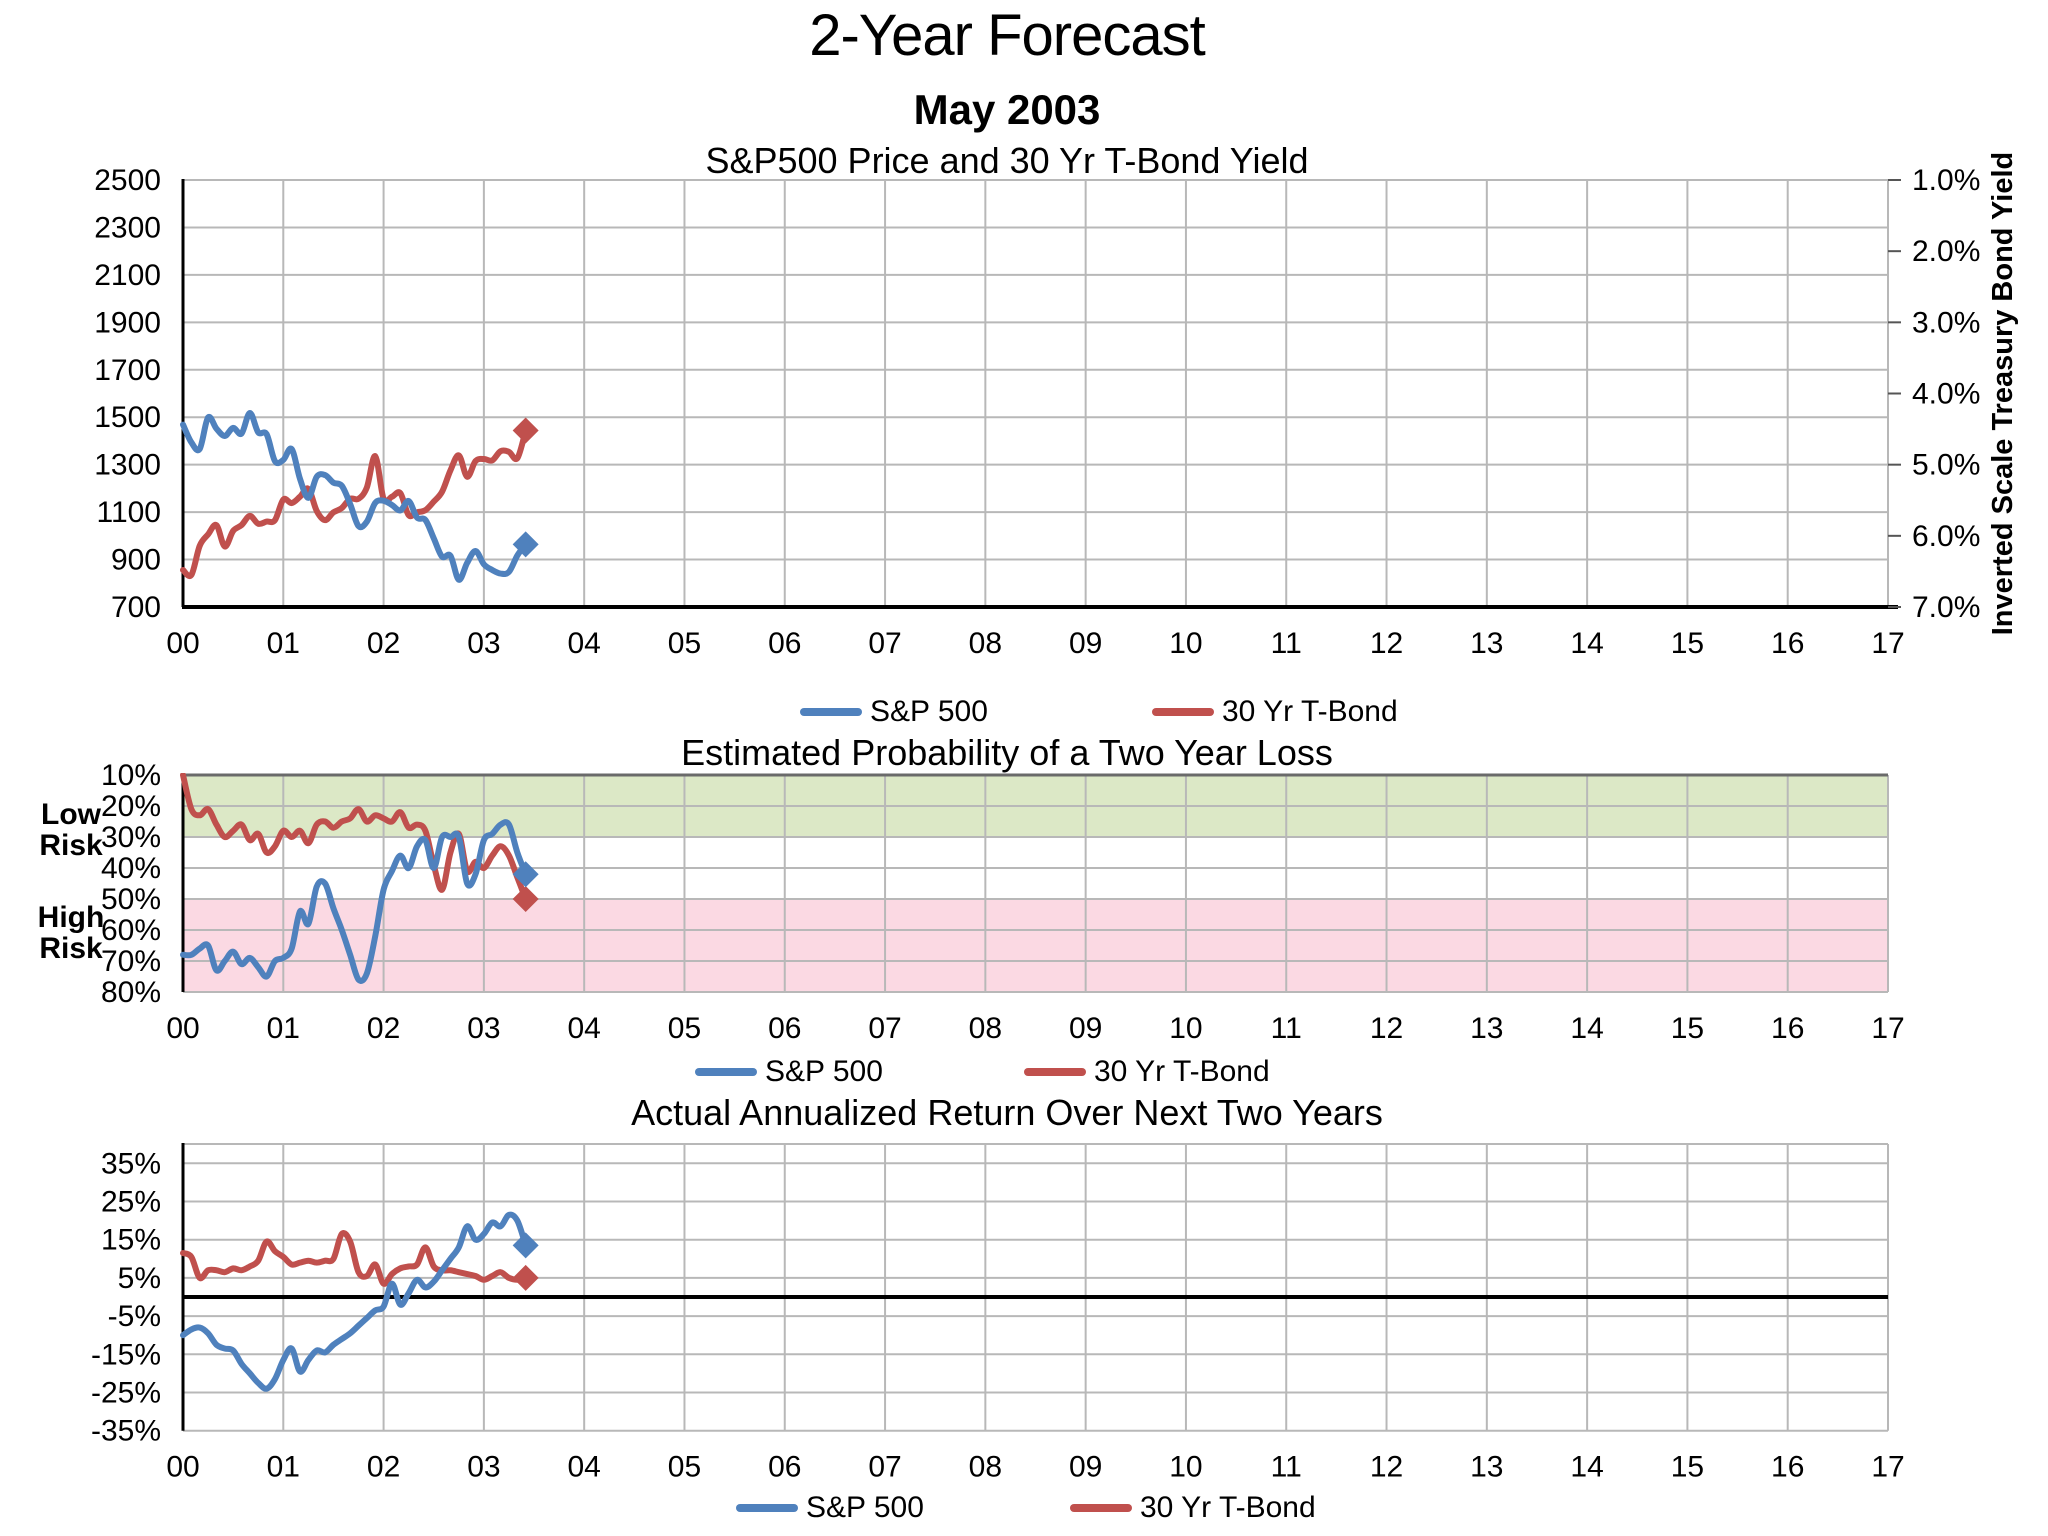  What do you see at coordinates (354, 1258) in the screenshot?
I see `tbond-return-line` at bounding box center [354, 1258].